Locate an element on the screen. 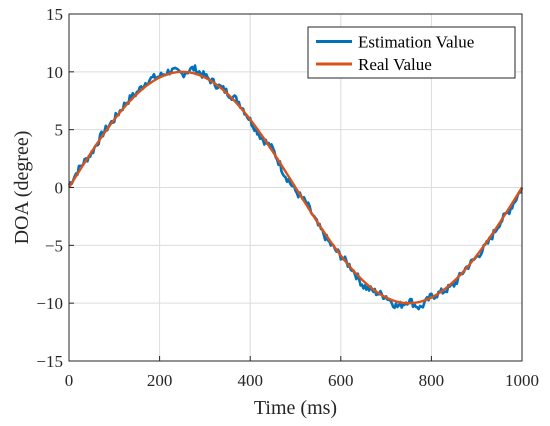 This screenshot has height=426, width=550. x-tick-label: 600 is located at coordinates (341, 380).